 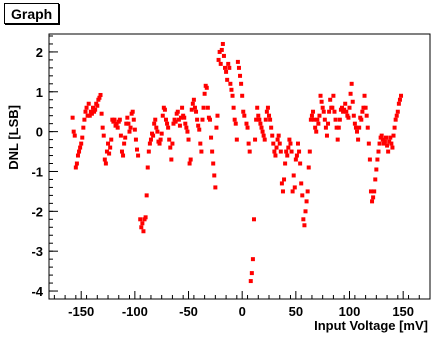 I want to click on x-tick-label: 50, so click(x=296, y=311).